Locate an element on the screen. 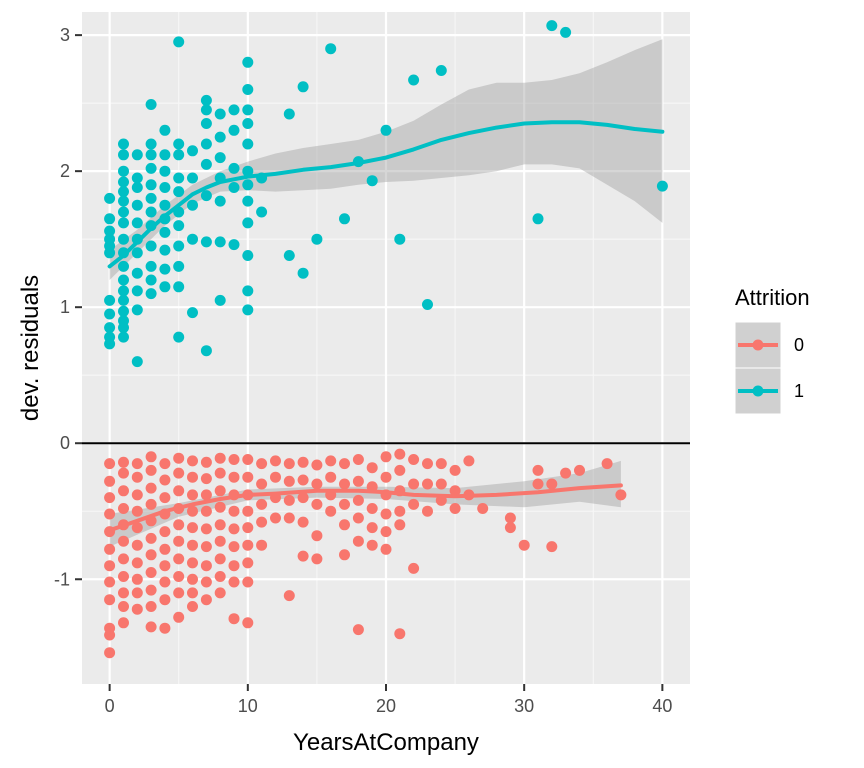 The image size is (864, 768). y-axis-title: dev. residuals is located at coordinates (30, 348).